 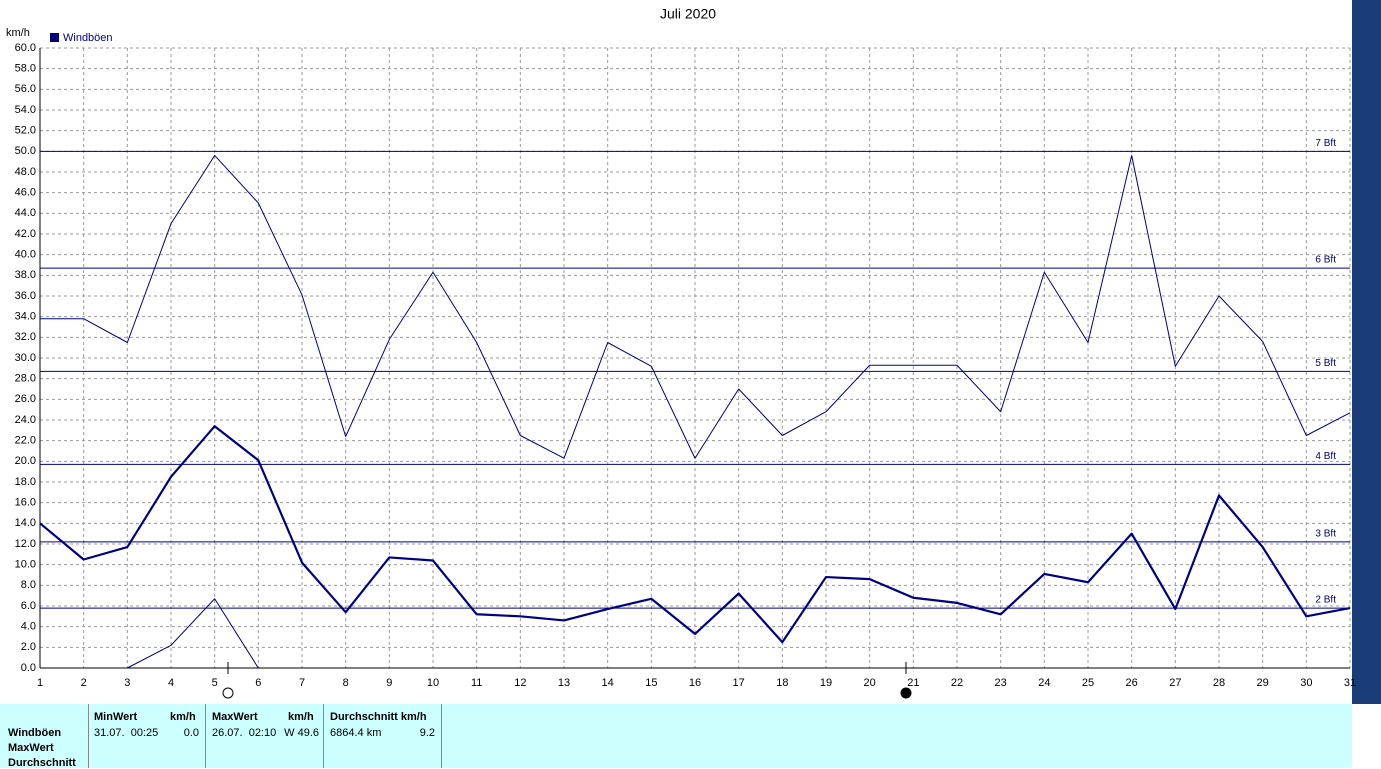 I want to click on col-header: Durchschnitt km/h, so click(x=378, y=717).